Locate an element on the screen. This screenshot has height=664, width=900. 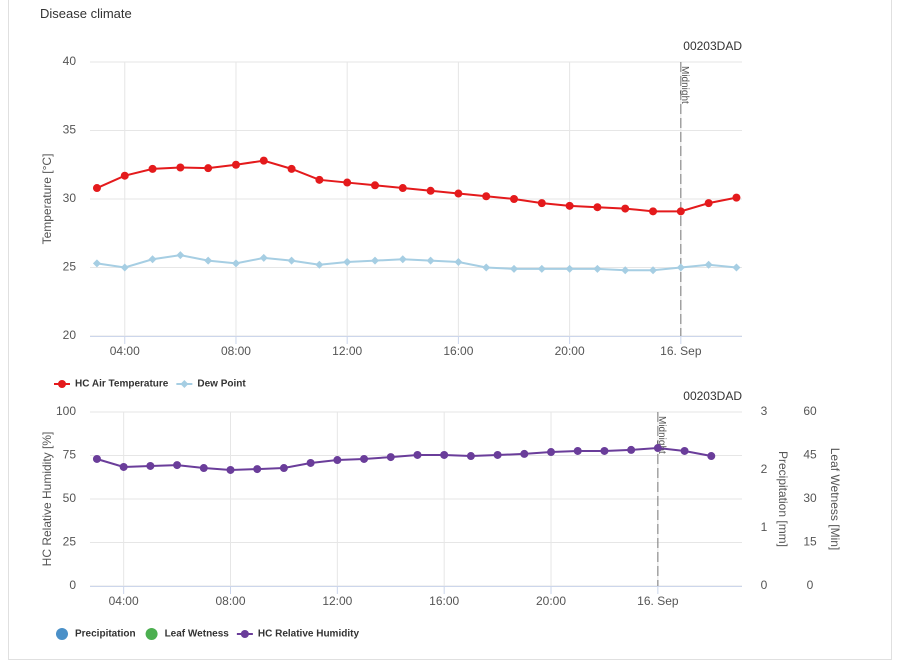
y2-tick-label: 1 is located at coordinates (764, 527).